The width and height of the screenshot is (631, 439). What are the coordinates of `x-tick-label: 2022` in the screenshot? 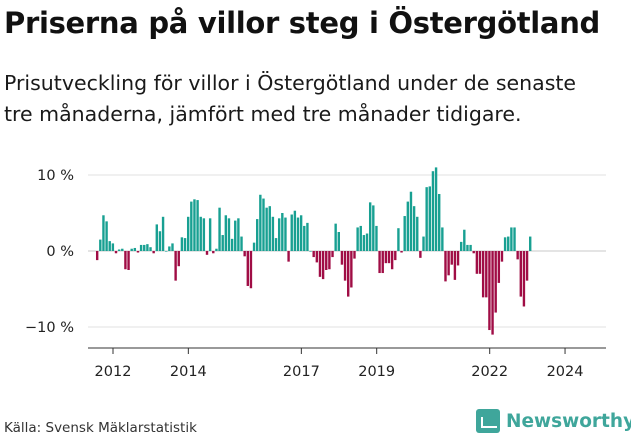 It's located at (489, 372).